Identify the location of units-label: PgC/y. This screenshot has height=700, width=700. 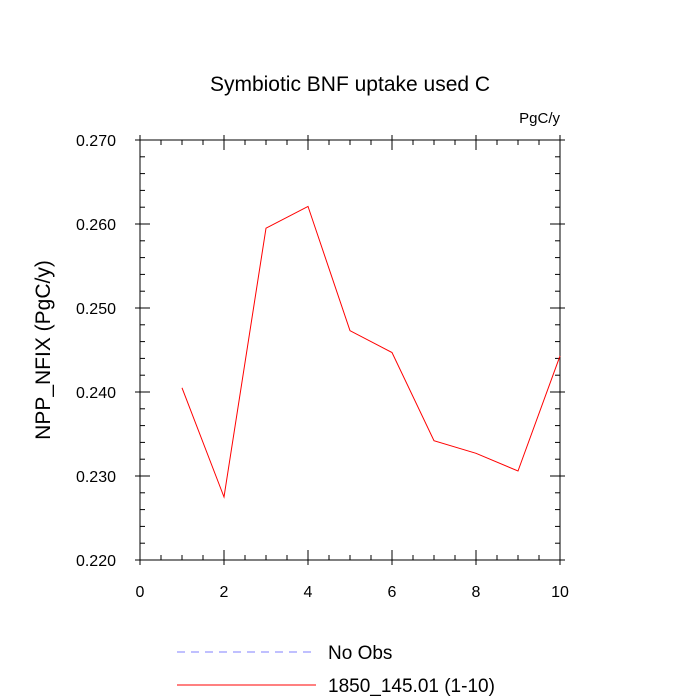
(539, 118).